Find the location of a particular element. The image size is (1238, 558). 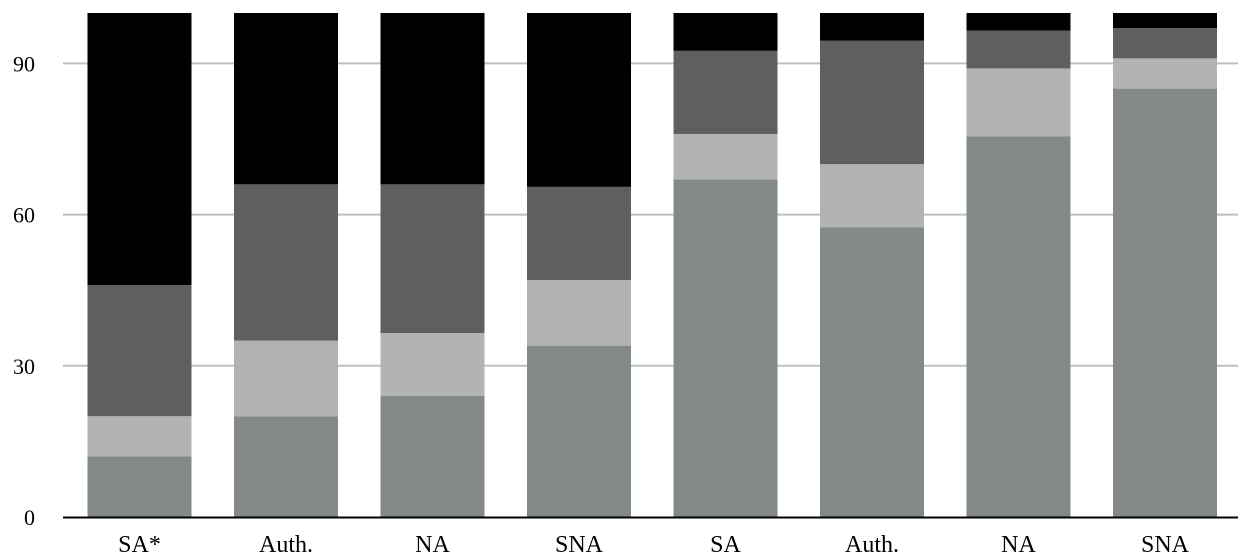

x-tick-label: SA is located at coordinates (725, 545).